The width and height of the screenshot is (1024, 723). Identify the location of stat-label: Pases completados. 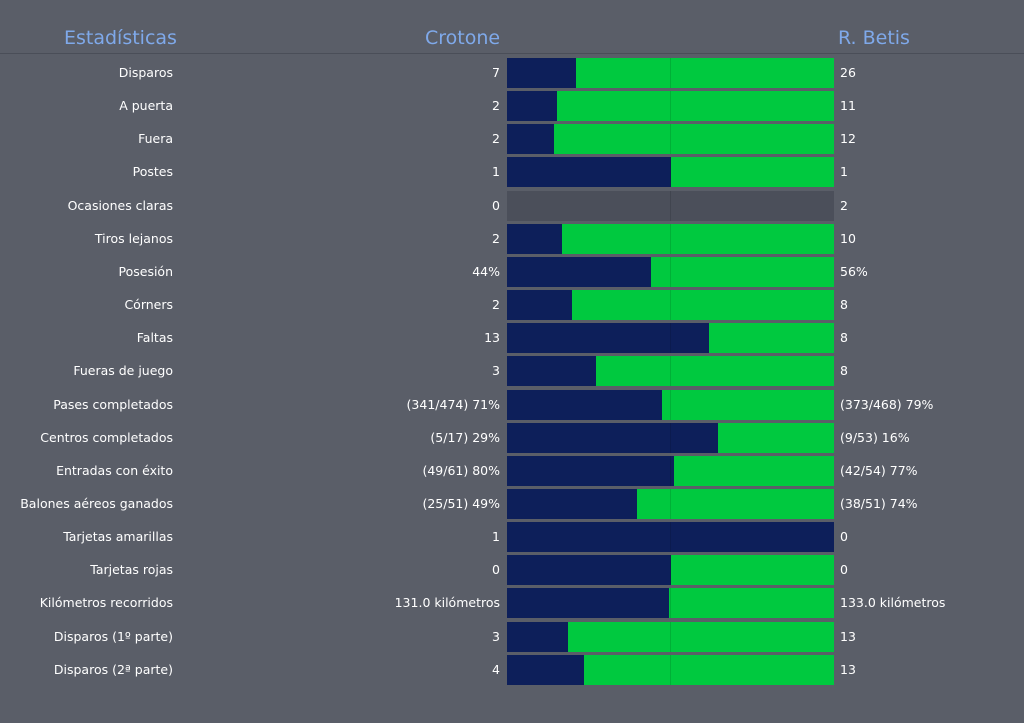
(113, 404).